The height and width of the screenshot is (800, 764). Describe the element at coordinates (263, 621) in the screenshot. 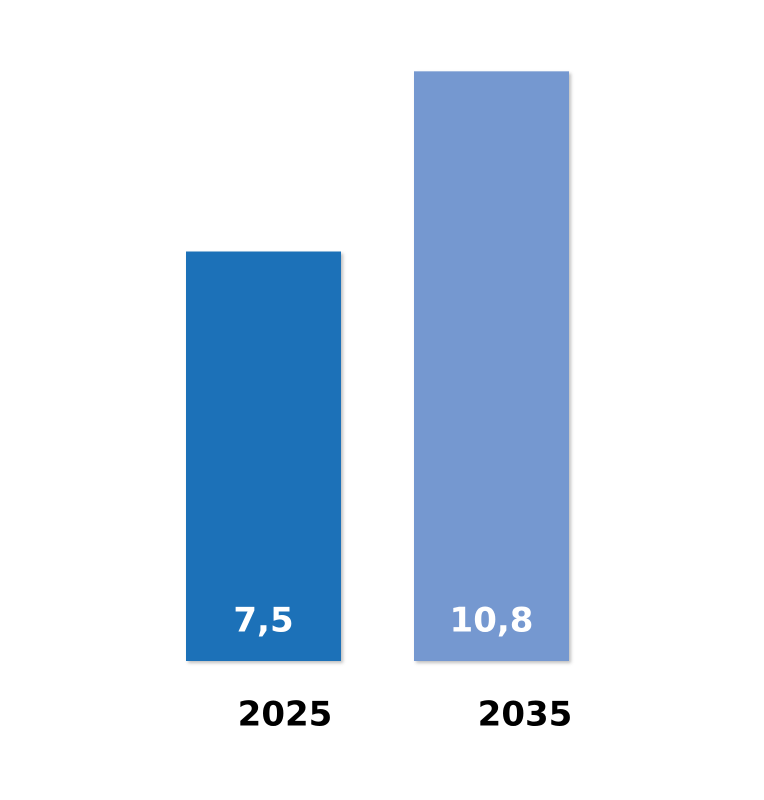

I see `value-label: 7,5` at that location.